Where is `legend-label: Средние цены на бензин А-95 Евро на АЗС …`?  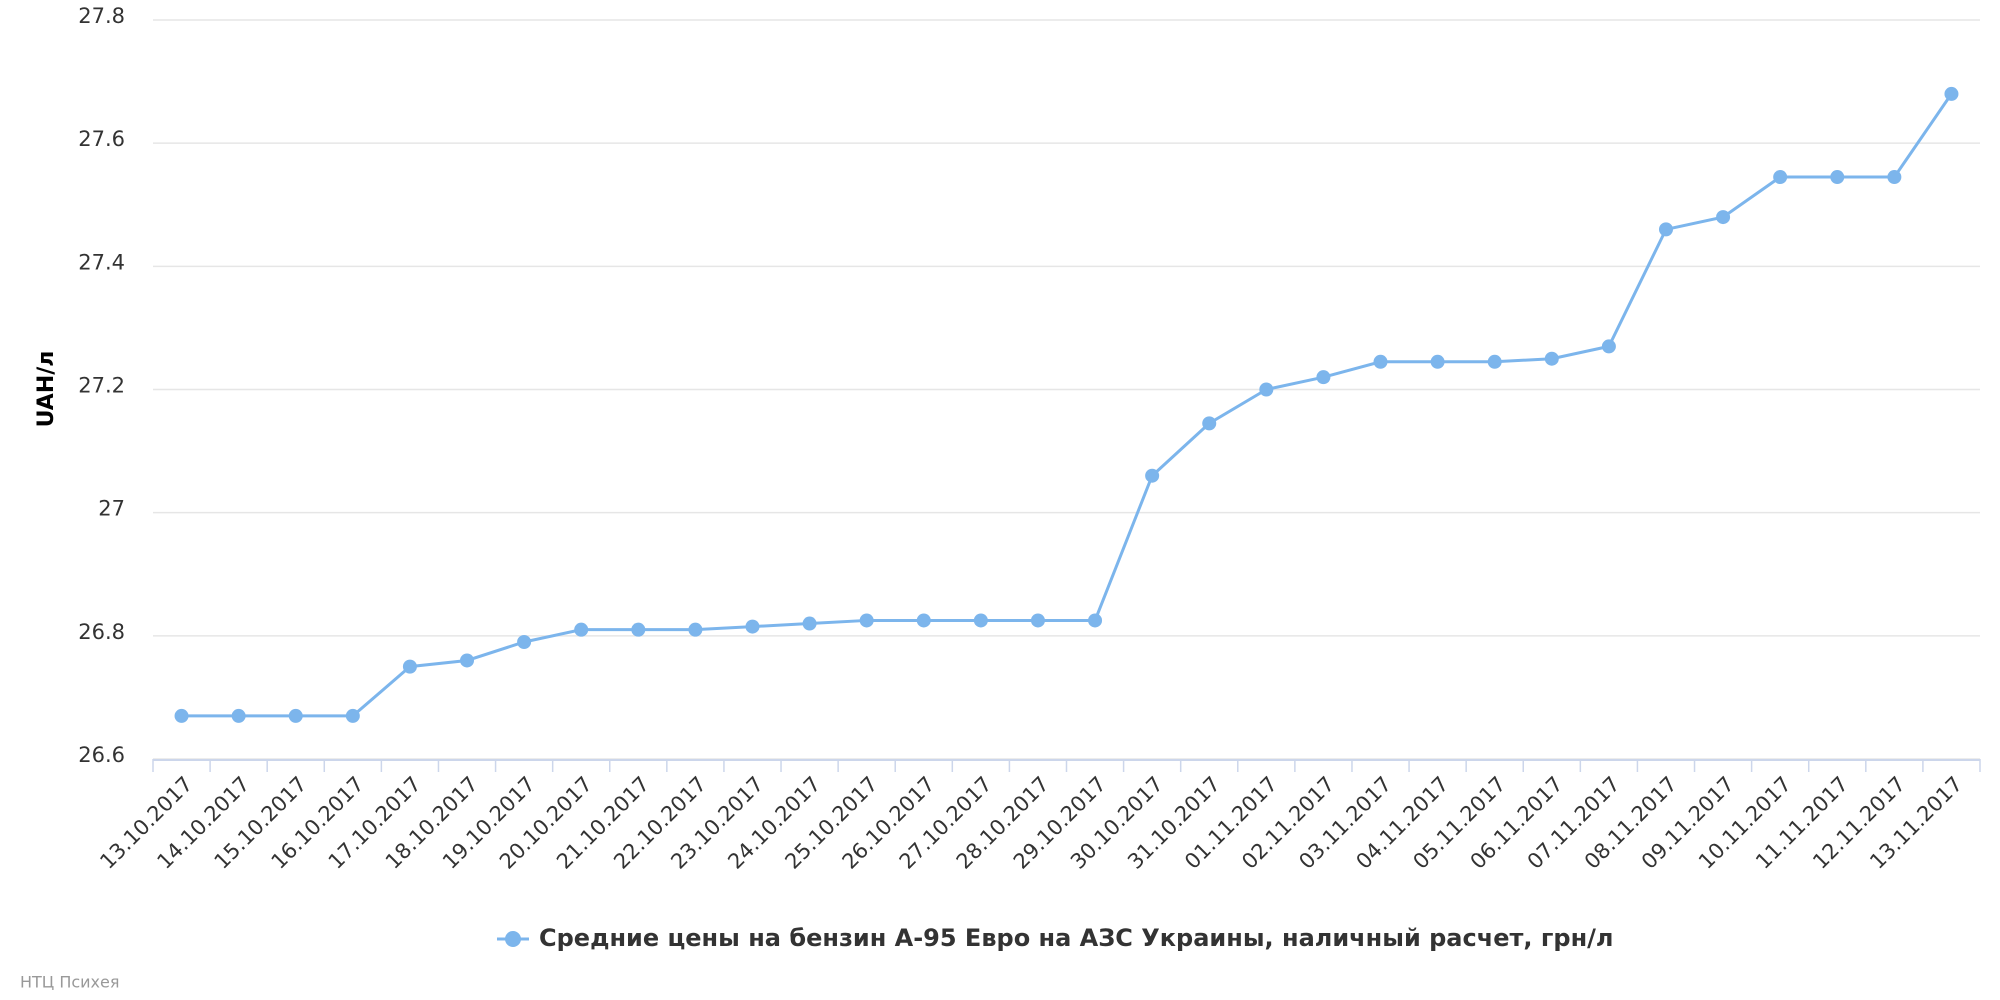
legend-label: Средние цены на бензин А-95 Евро на АЗС … is located at coordinates (1076, 938).